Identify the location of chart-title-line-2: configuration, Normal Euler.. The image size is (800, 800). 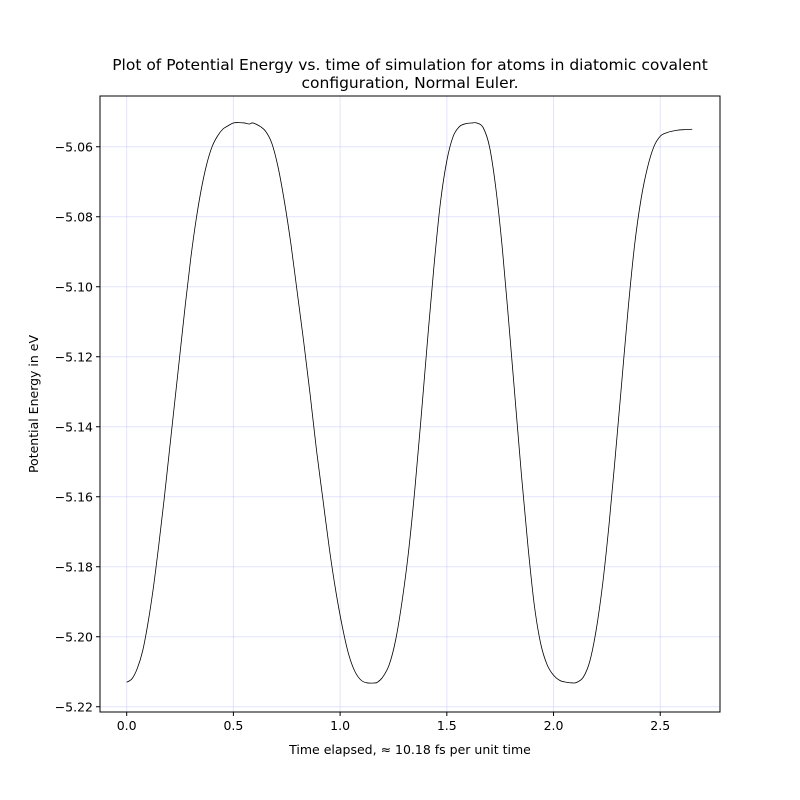
(409, 83).